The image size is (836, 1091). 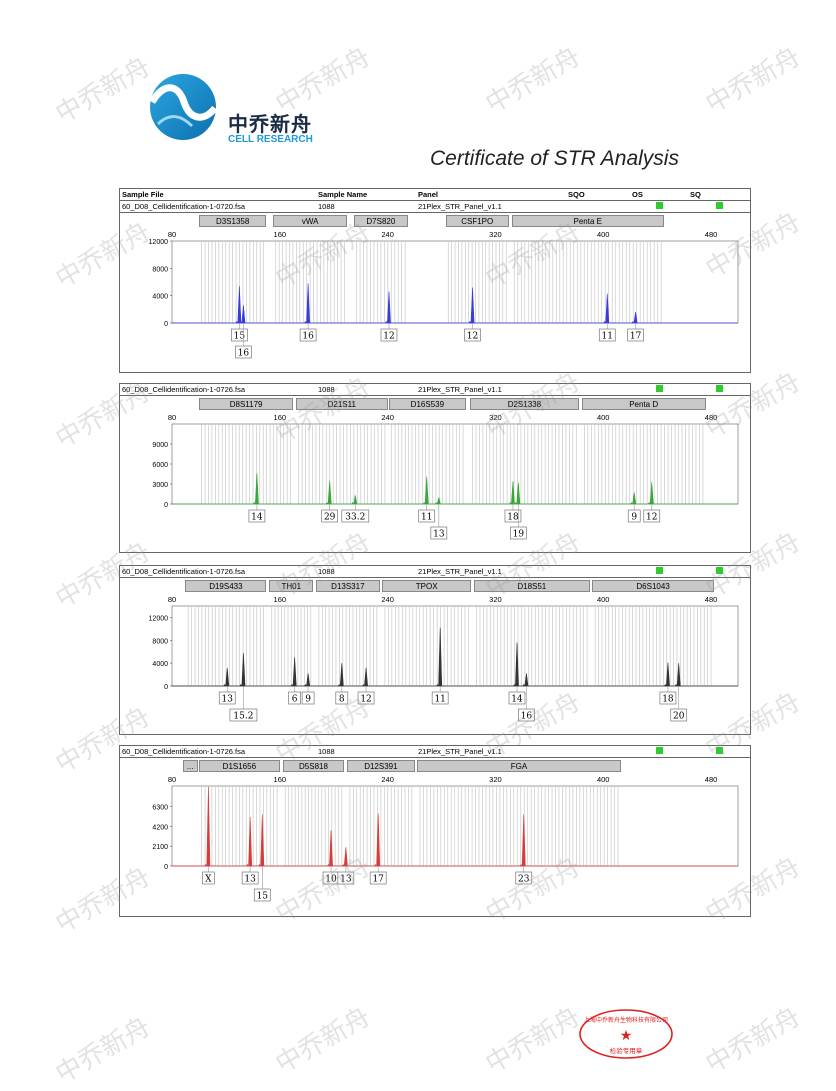 I want to click on locus-label: FGA, so click(x=519, y=766).